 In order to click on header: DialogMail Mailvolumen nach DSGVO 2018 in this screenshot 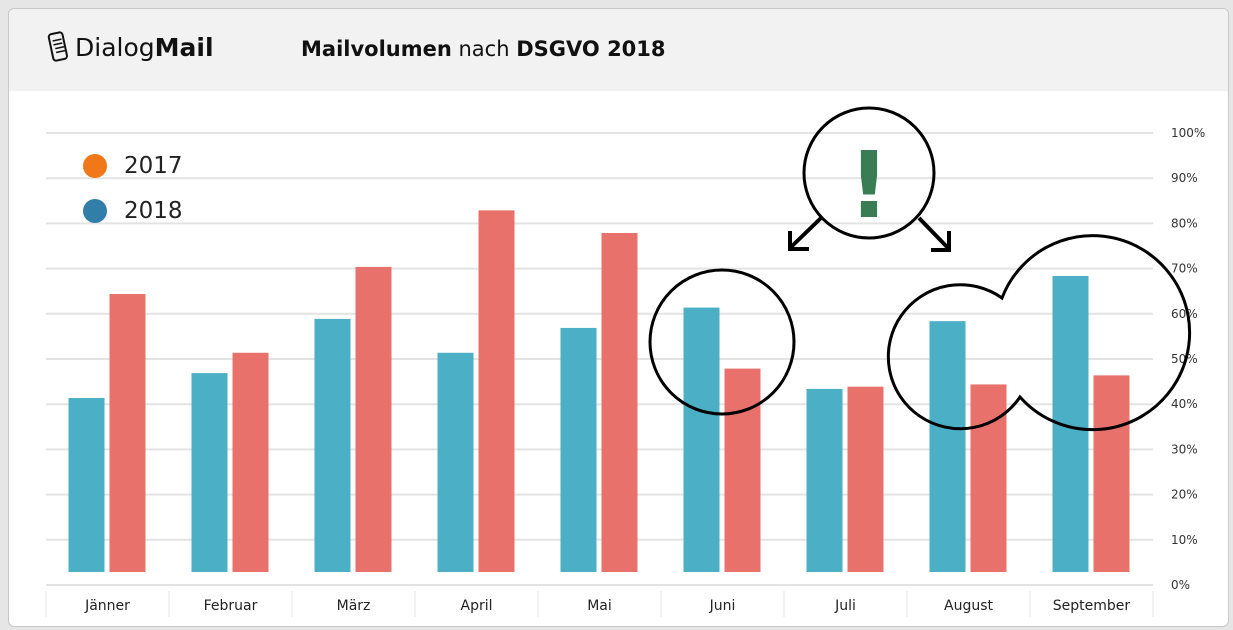, I will do `click(618, 50)`.